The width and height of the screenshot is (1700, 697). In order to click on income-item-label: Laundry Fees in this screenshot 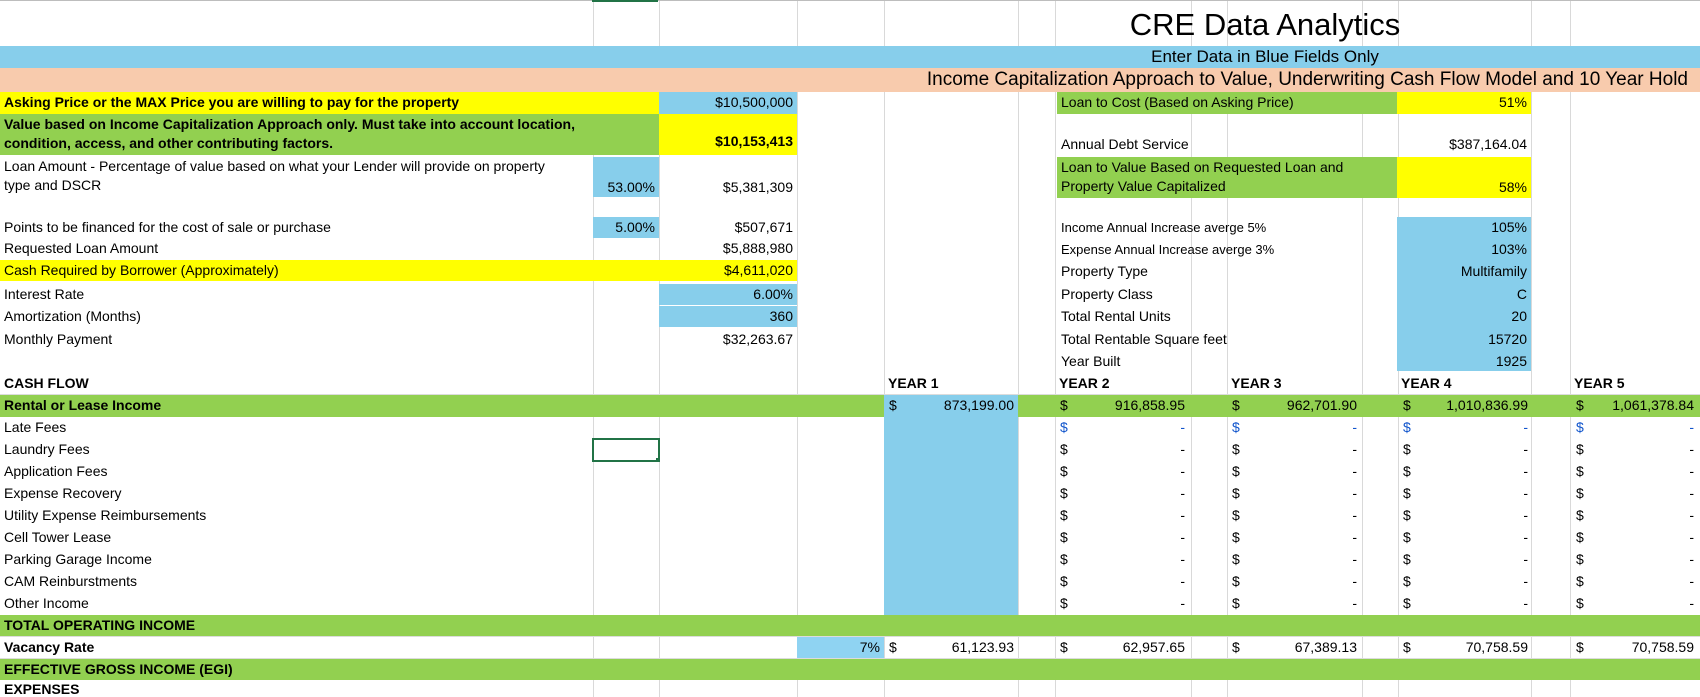, I will do `click(47, 449)`.